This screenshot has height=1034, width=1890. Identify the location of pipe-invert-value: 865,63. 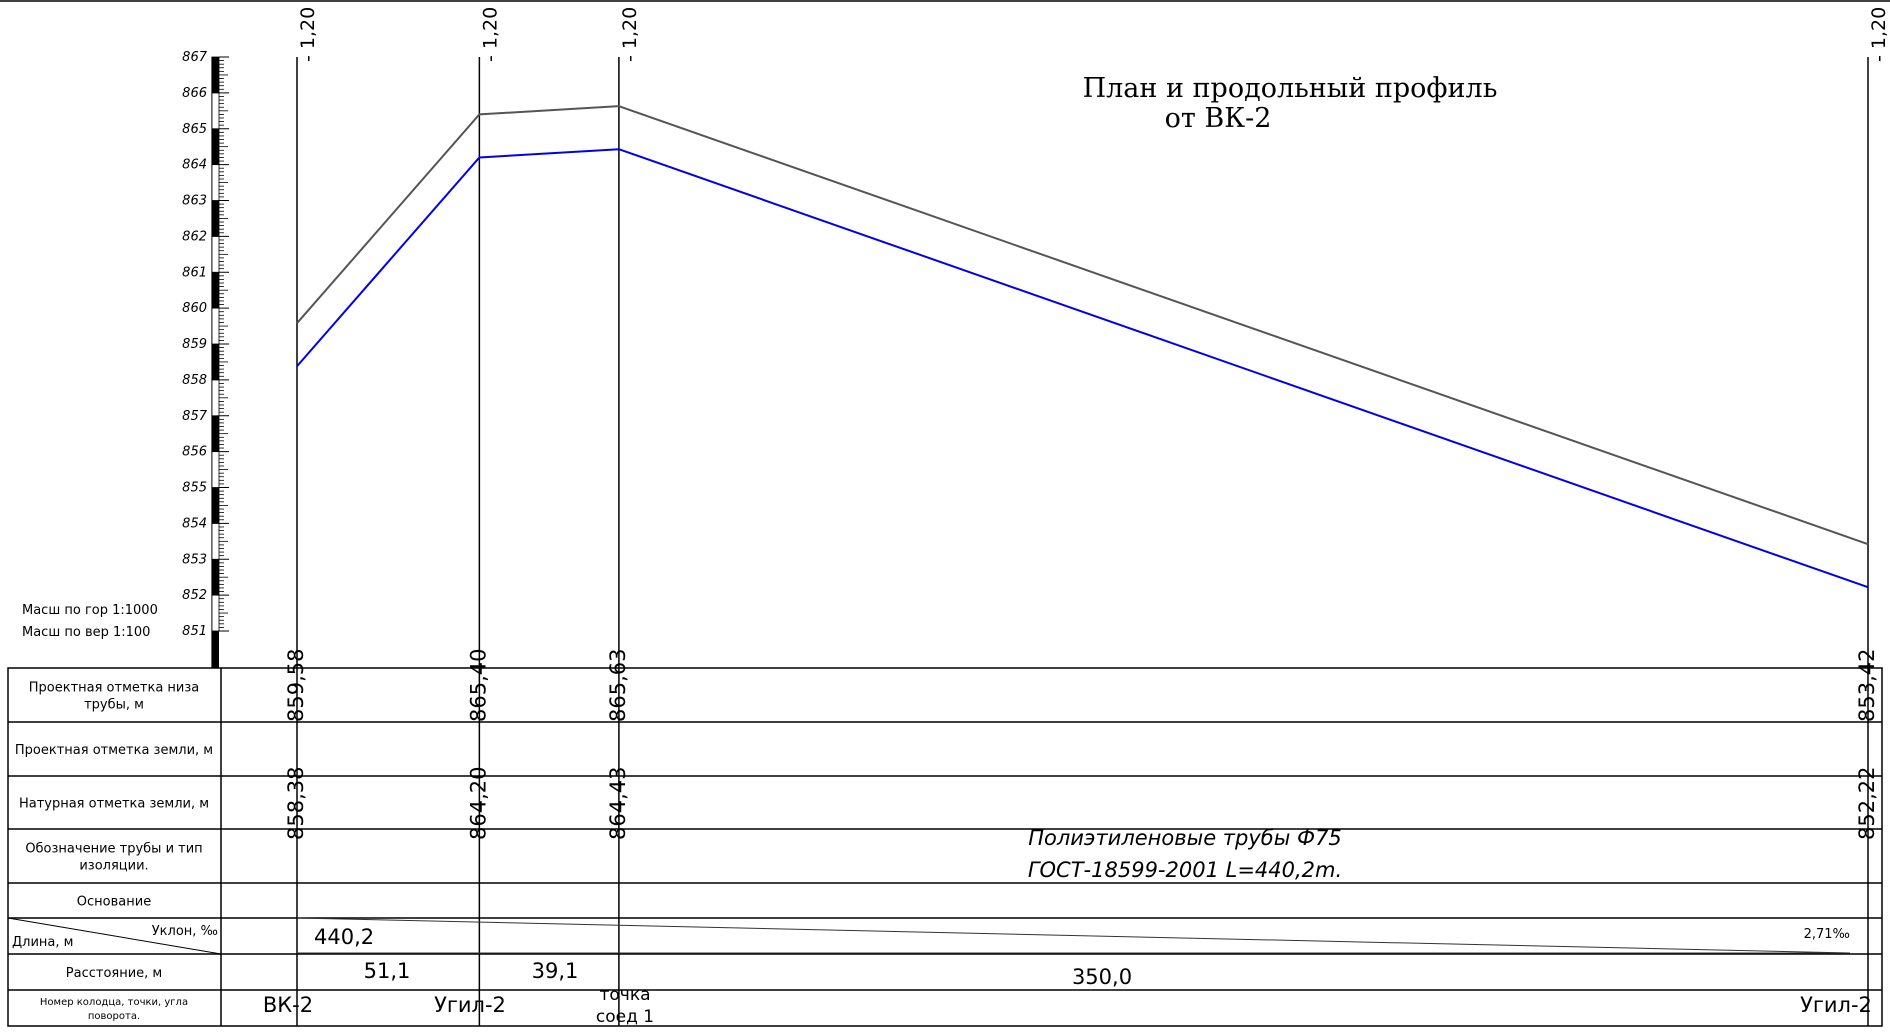
(618, 685).